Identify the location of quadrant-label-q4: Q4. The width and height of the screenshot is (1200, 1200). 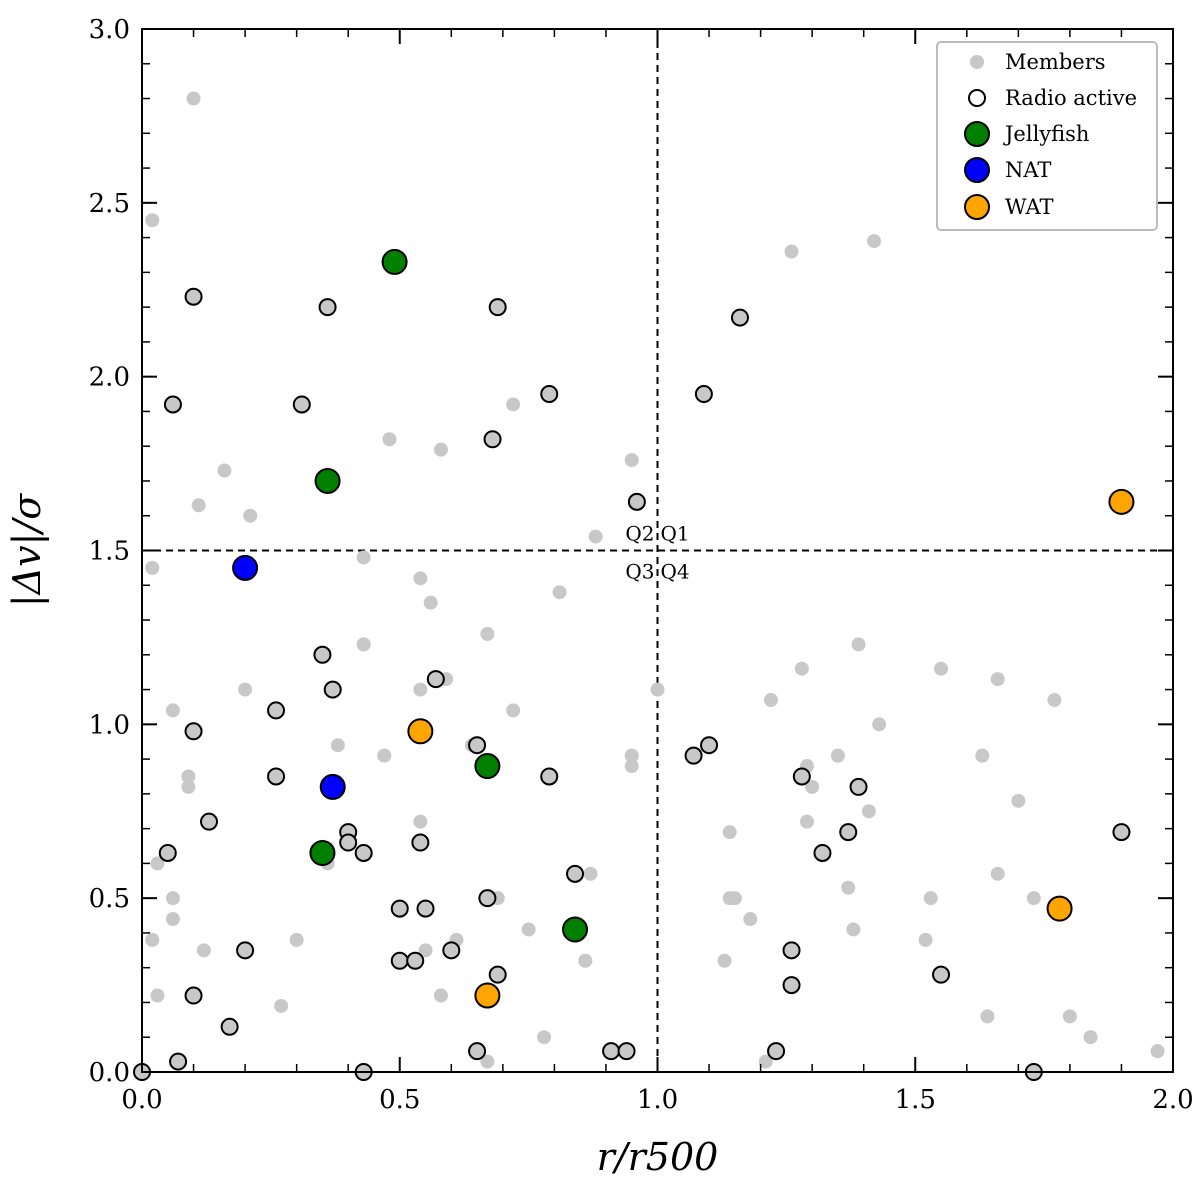
(675, 572).